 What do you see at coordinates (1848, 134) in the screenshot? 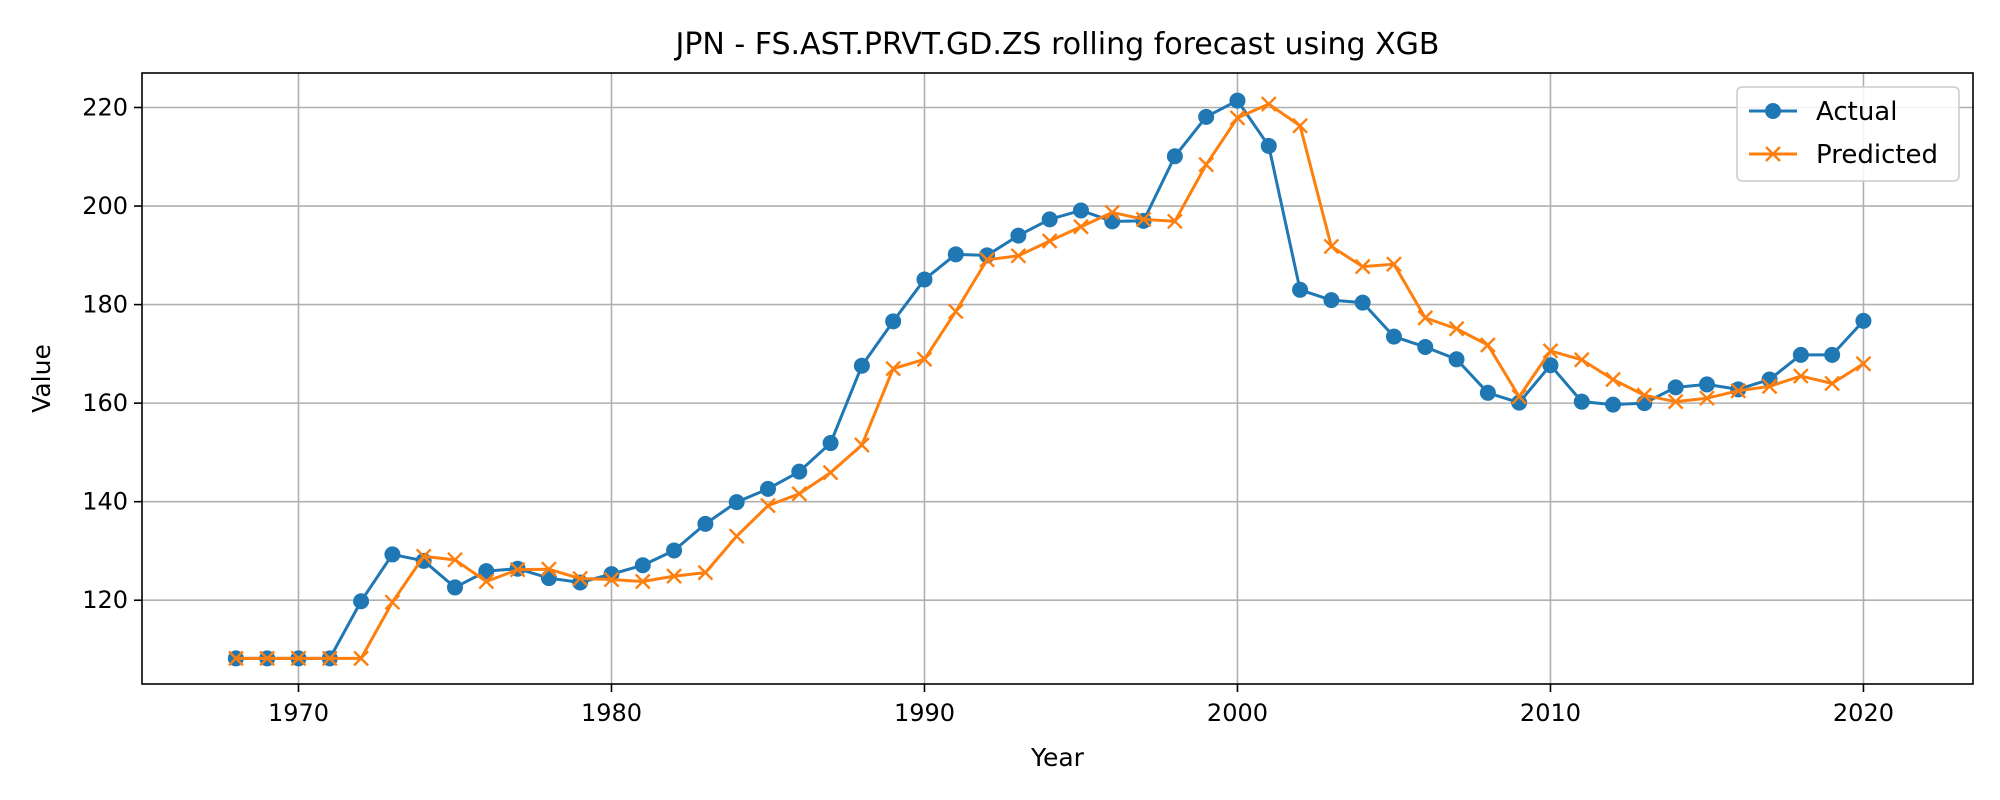
I see `legend: Actual Predicted` at bounding box center [1848, 134].